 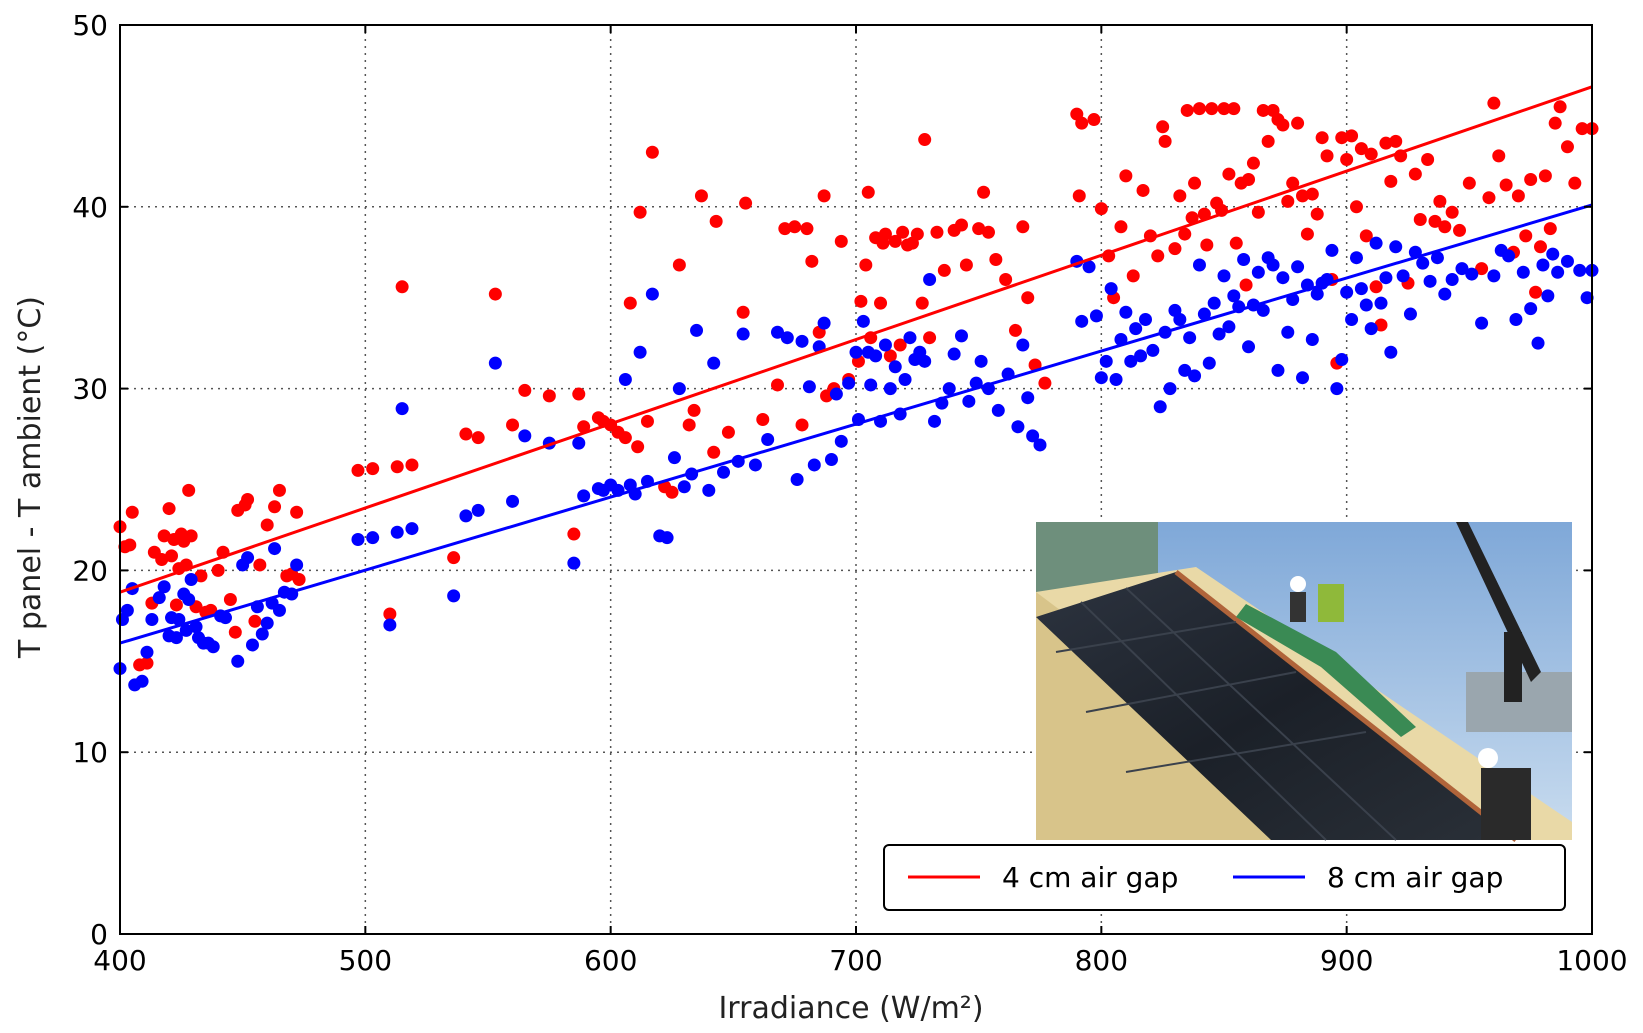 I want to click on x-tick-label: 500, so click(x=365, y=960).